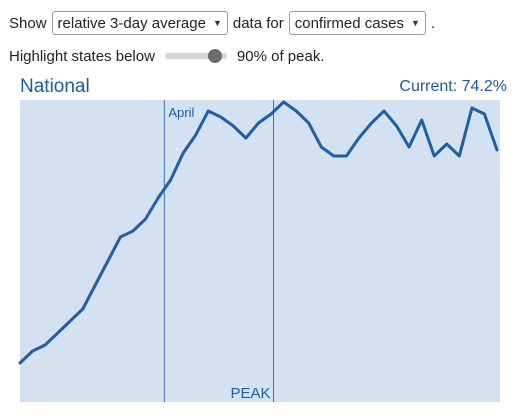  Describe the element at coordinates (55, 86) in the screenshot. I see `chart-title: National` at that location.